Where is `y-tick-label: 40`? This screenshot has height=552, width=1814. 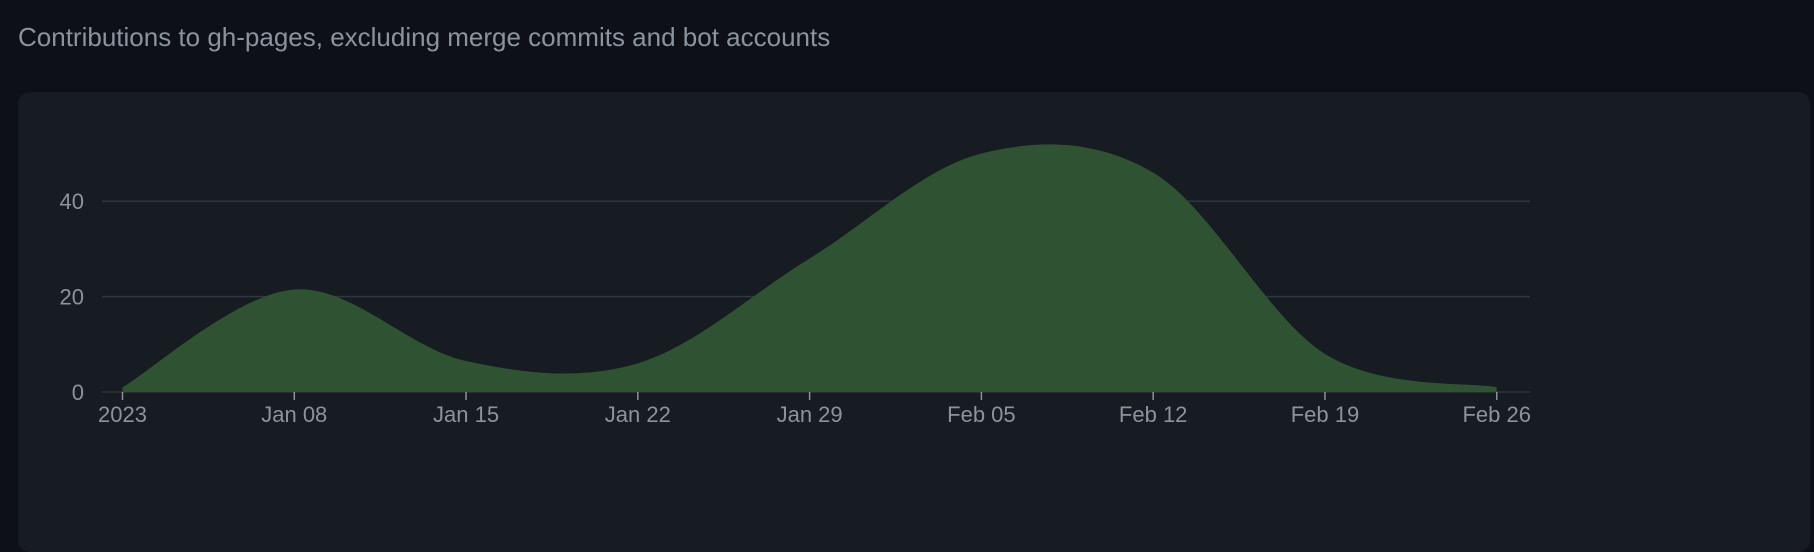
y-tick-label: 40 is located at coordinates (72, 201).